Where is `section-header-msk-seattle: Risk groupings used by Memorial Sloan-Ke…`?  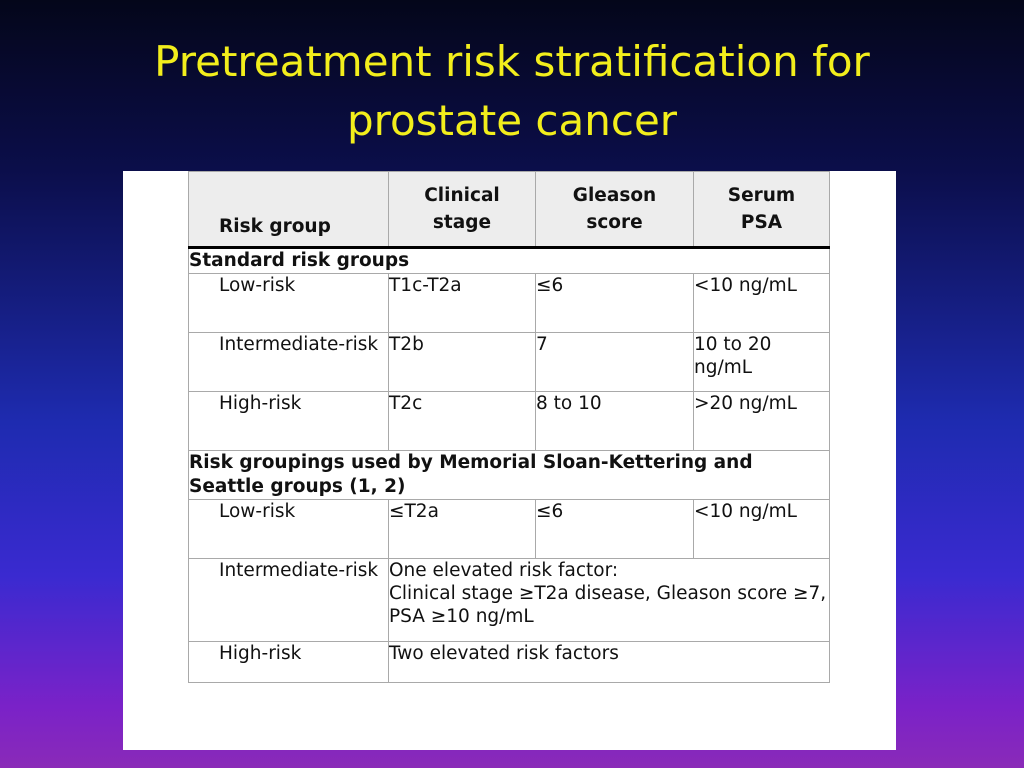
section-header-msk-seattle: Risk groupings used by Memorial Sloan-Ke… is located at coordinates (509, 475).